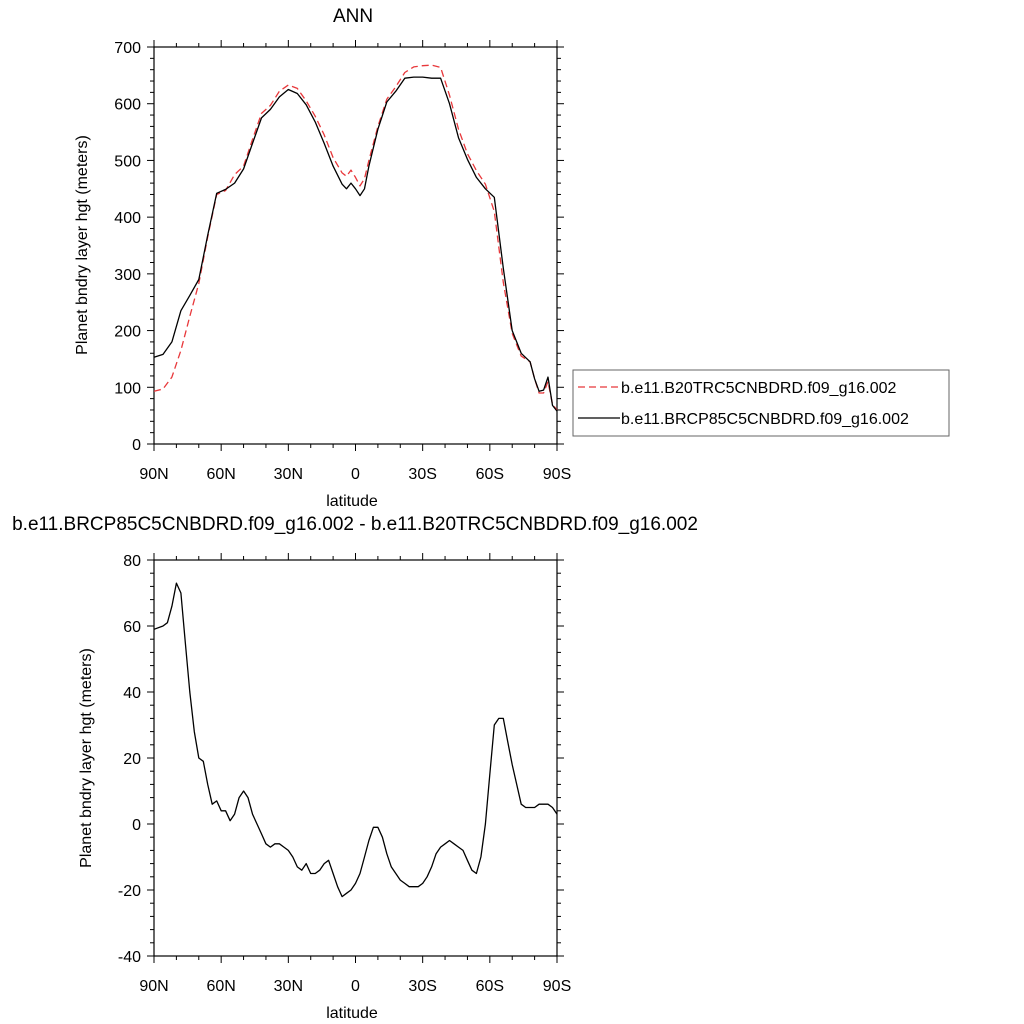  What do you see at coordinates (129, 891) in the screenshot?
I see `y-tick-label: -20` at bounding box center [129, 891].